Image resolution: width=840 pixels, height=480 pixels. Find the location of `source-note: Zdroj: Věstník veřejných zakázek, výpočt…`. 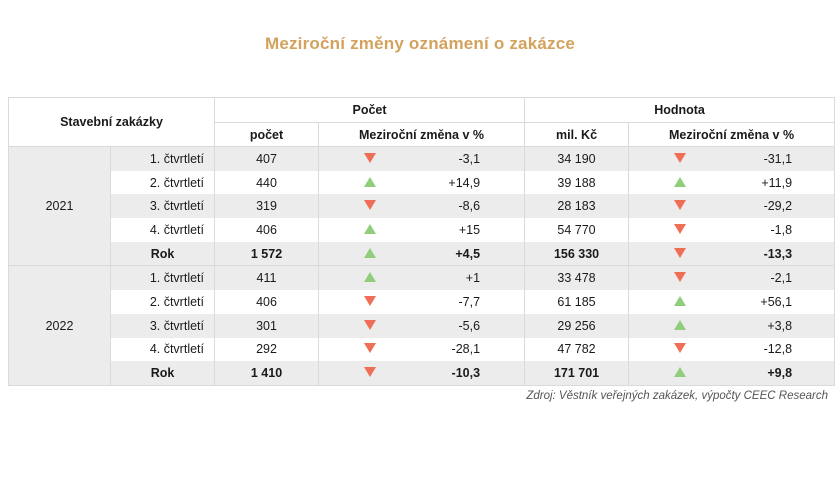

source-note: Zdroj: Věstník veřejných zakázek, výpočt… is located at coordinates (677, 396).